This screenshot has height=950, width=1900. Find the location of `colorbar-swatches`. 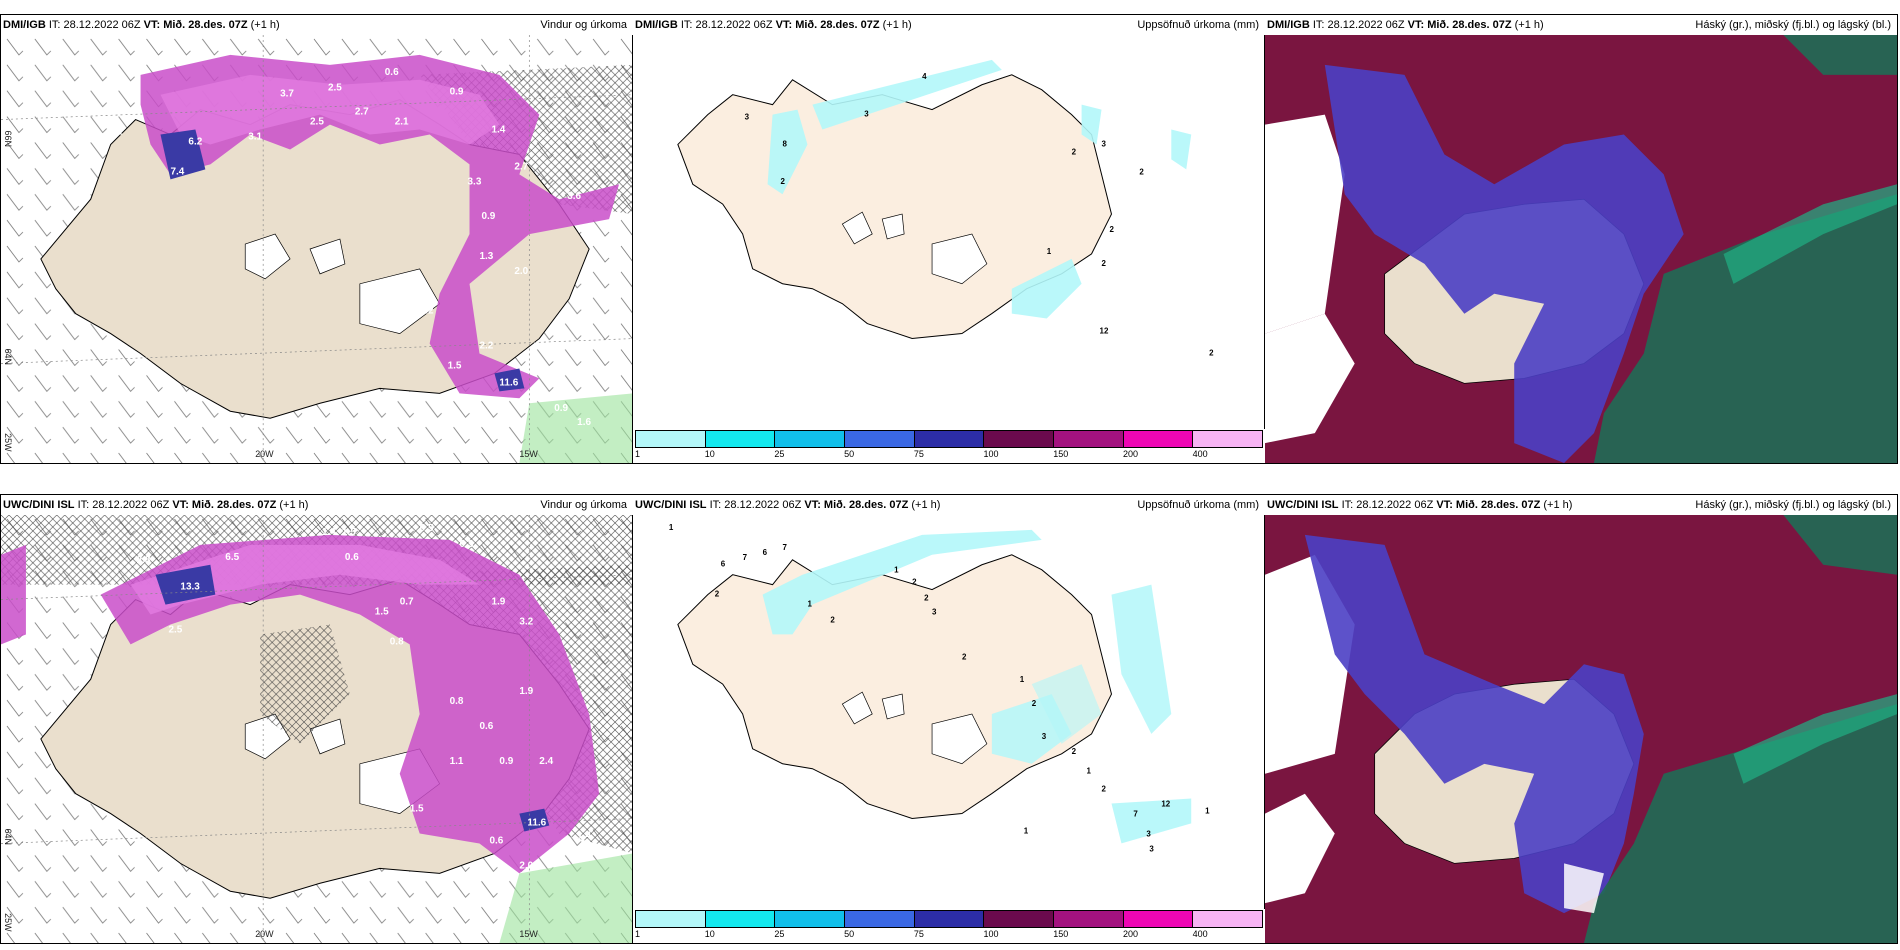

colorbar-swatches is located at coordinates (949, 439).